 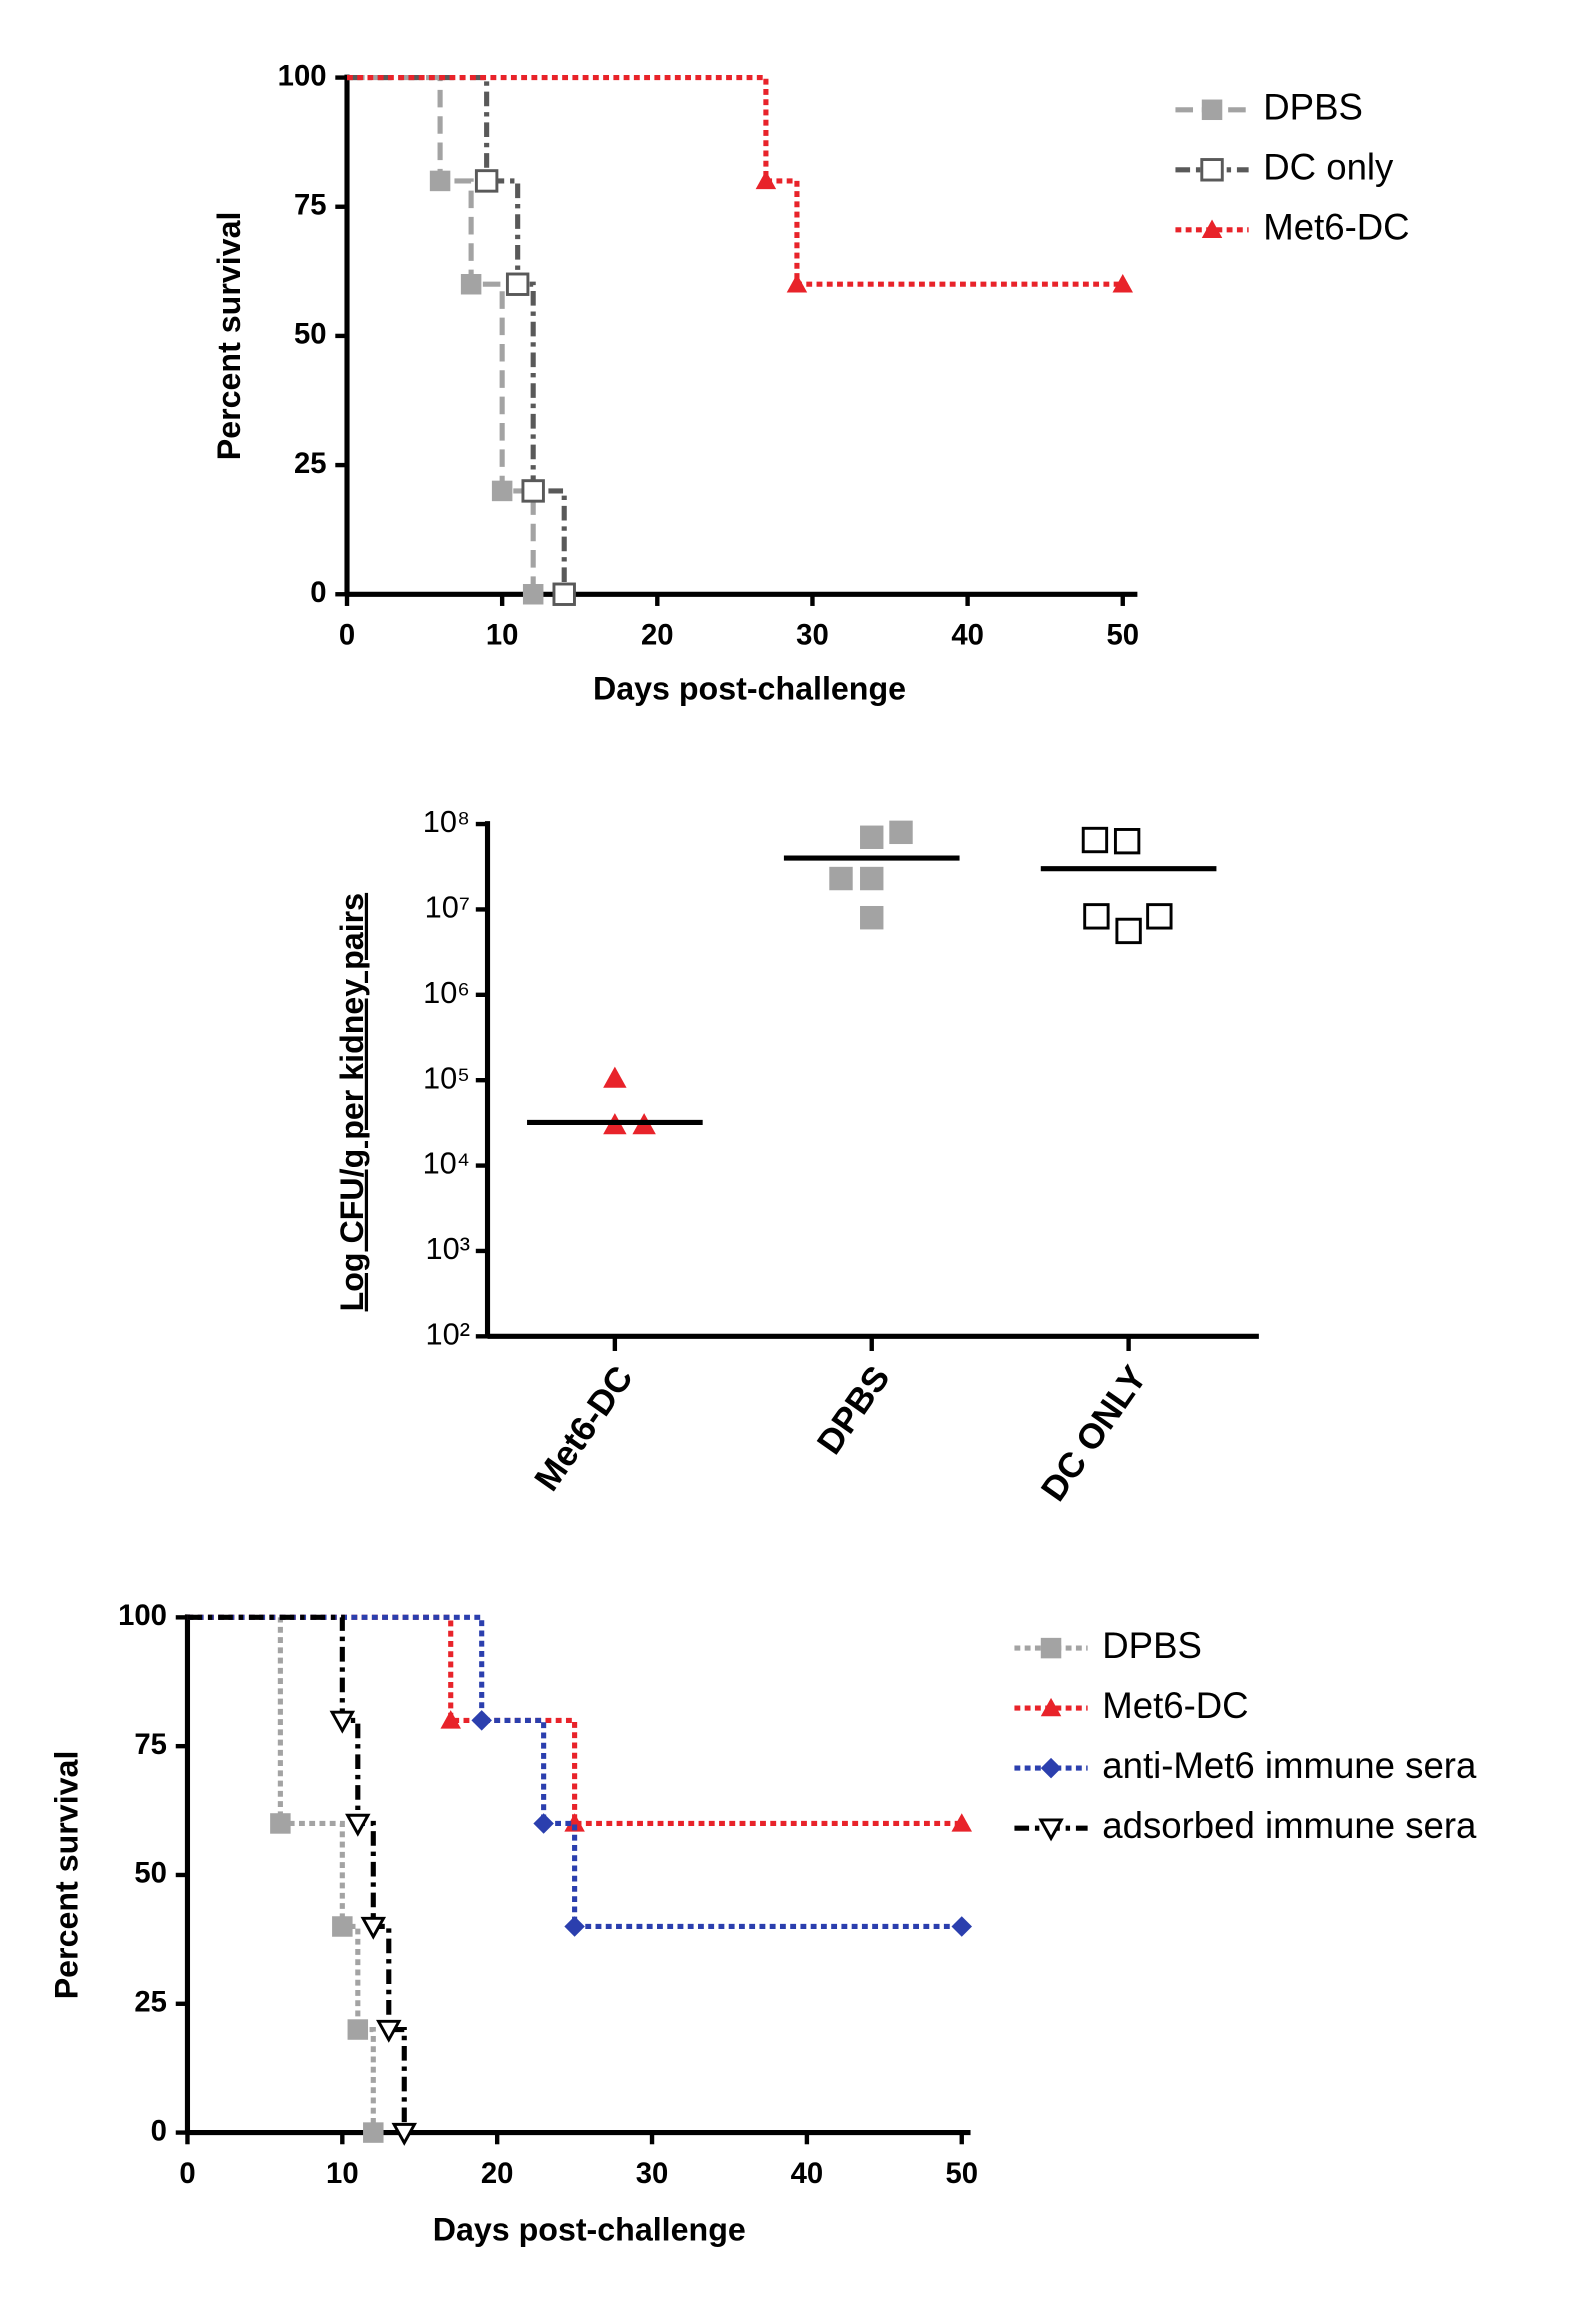 What do you see at coordinates (584, 1428) in the screenshot?
I see `x-tick-label: Met6-DC` at bounding box center [584, 1428].